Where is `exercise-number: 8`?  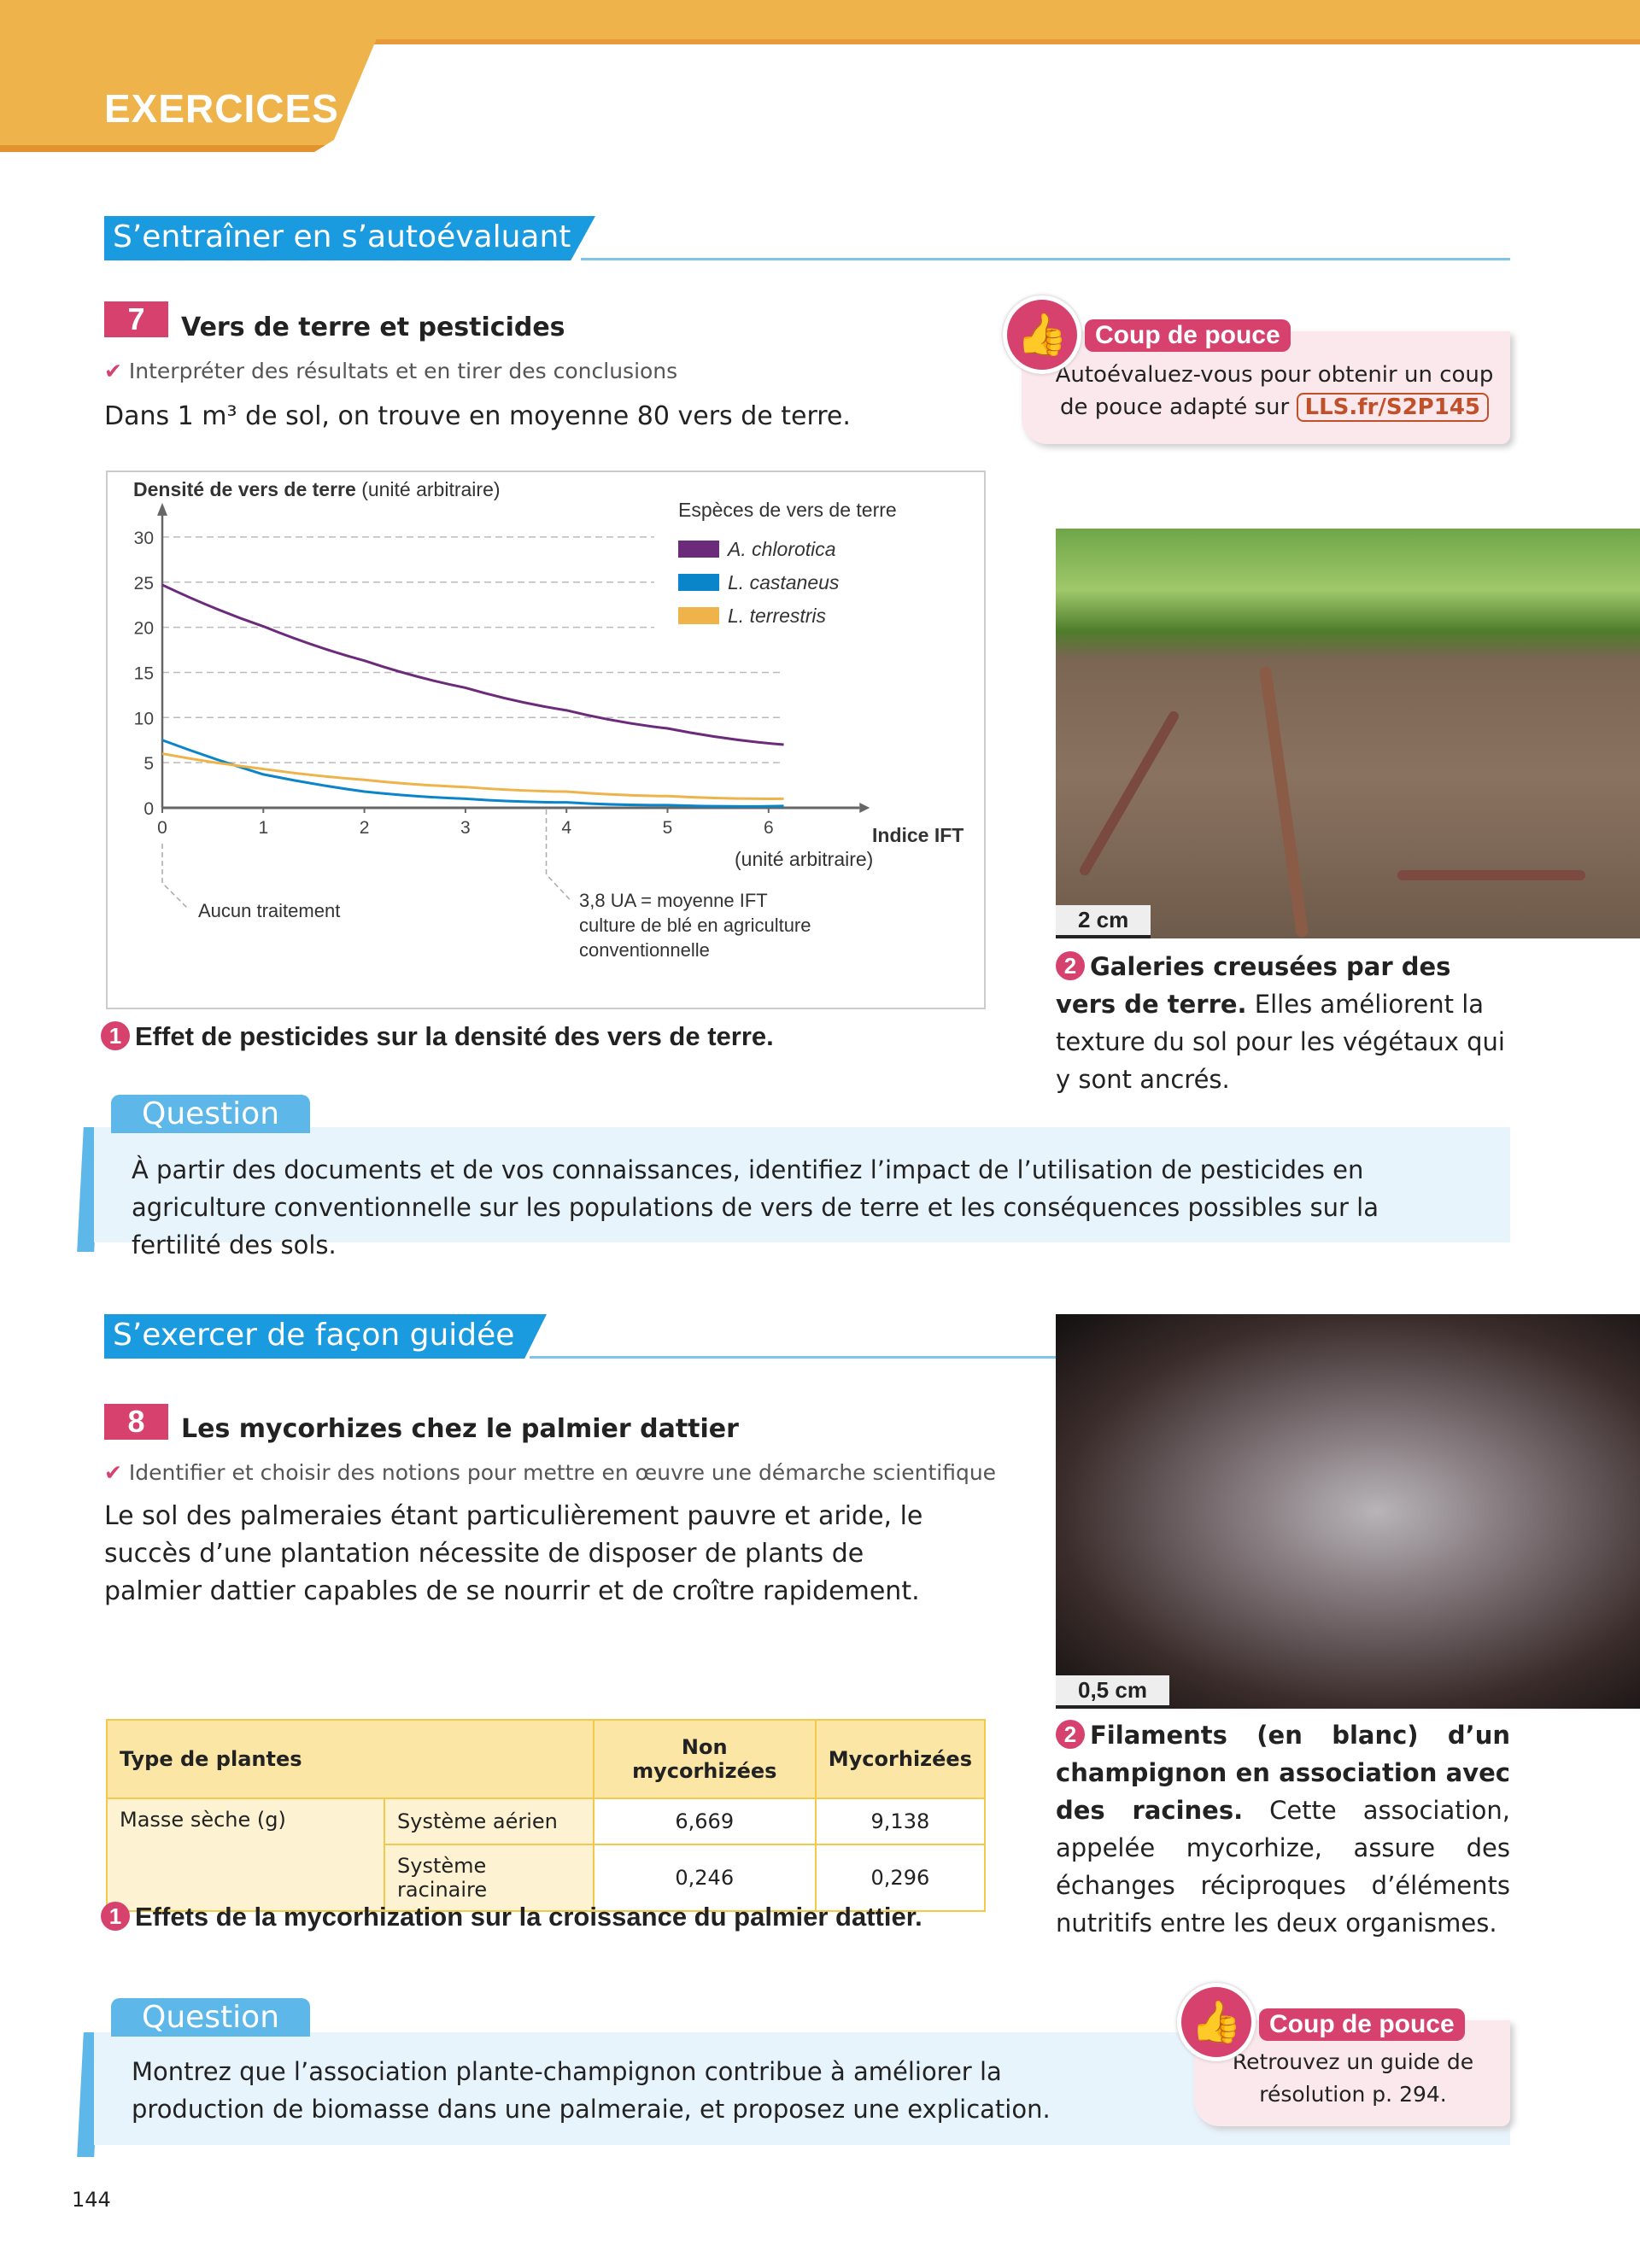 exercise-number: 8 is located at coordinates (136, 1422).